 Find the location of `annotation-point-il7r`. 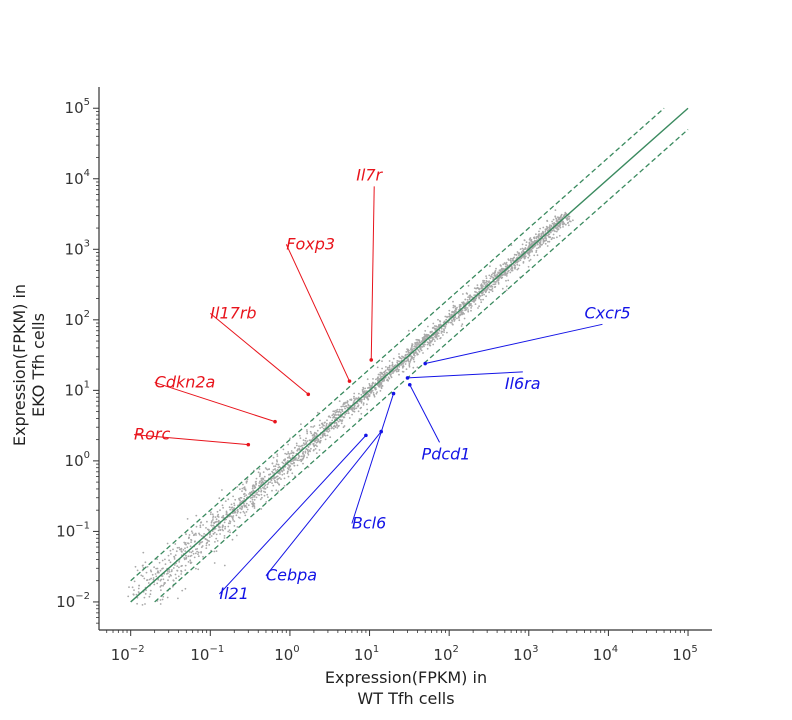

annotation-point-il7r is located at coordinates (371, 360).